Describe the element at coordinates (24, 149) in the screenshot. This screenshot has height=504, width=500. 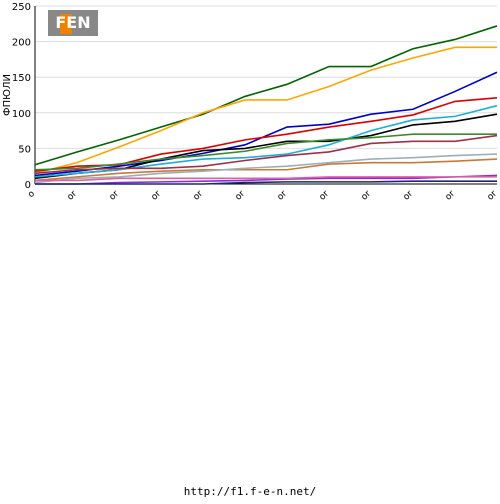
I see `y-tick-label: 50` at that location.